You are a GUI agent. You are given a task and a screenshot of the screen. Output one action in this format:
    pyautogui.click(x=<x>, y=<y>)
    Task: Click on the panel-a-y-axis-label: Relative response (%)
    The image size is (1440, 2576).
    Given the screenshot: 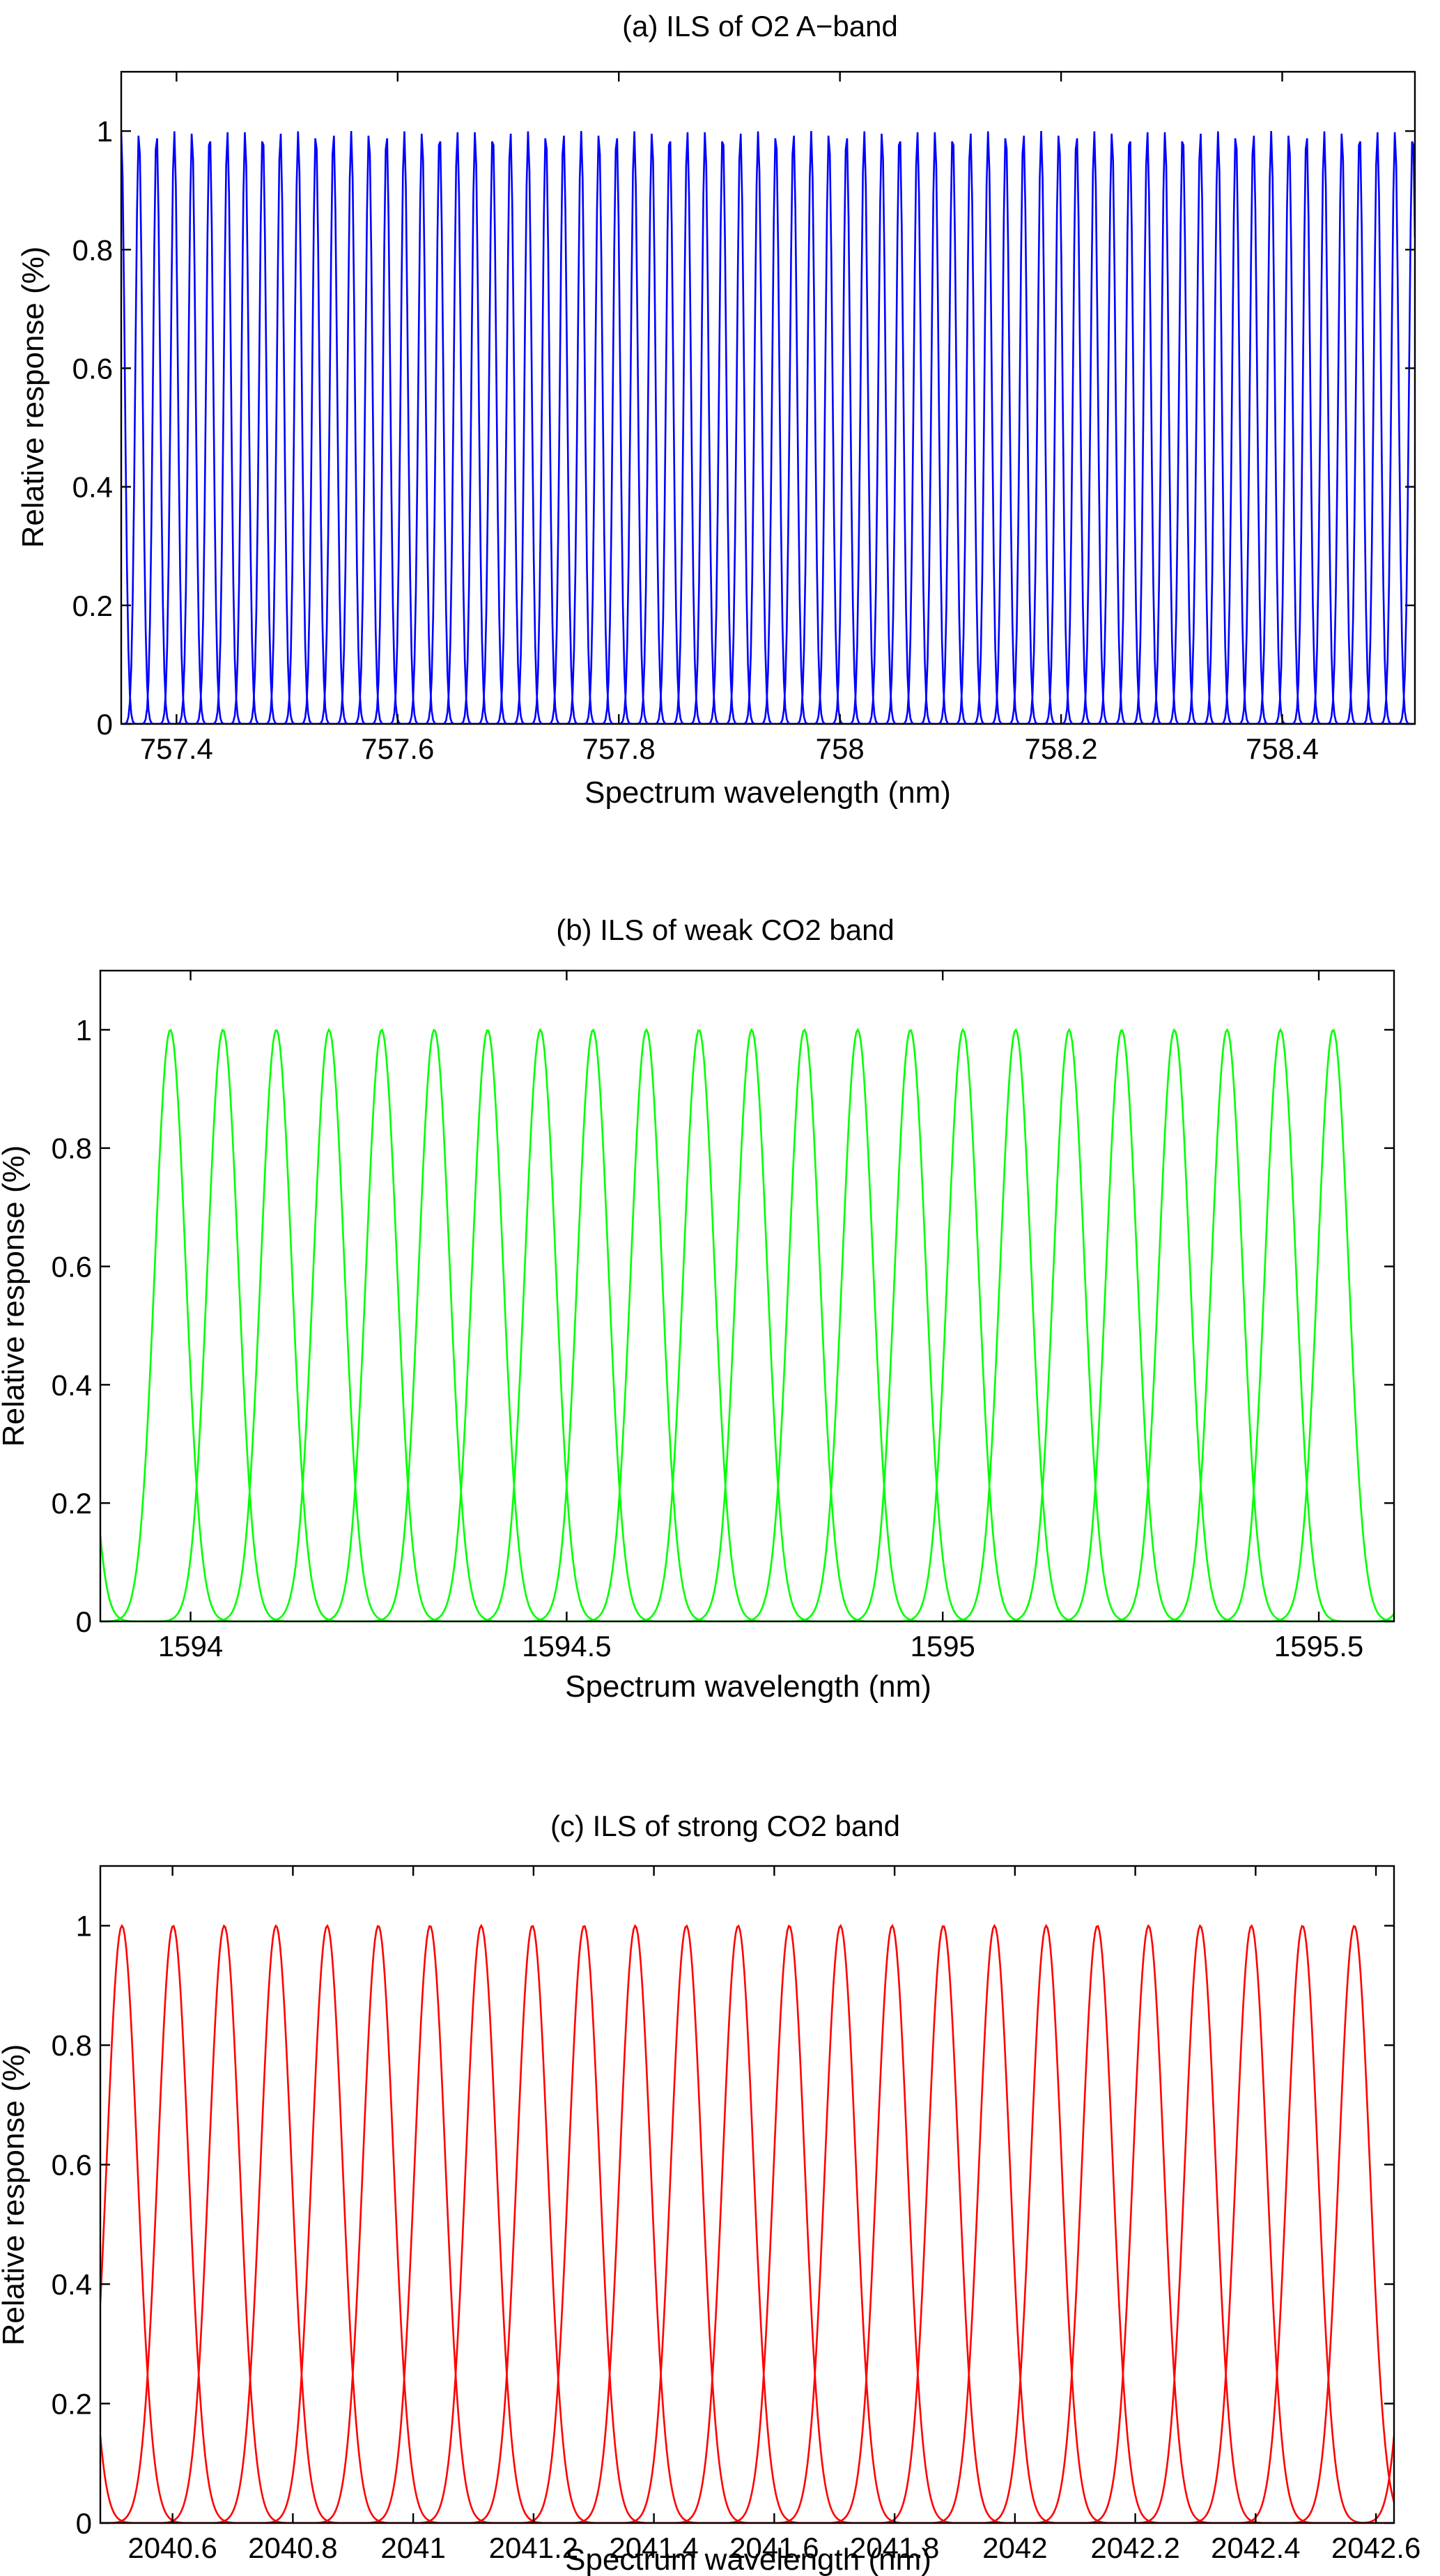 What is the action you would take?
    pyautogui.click(x=33, y=397)
    